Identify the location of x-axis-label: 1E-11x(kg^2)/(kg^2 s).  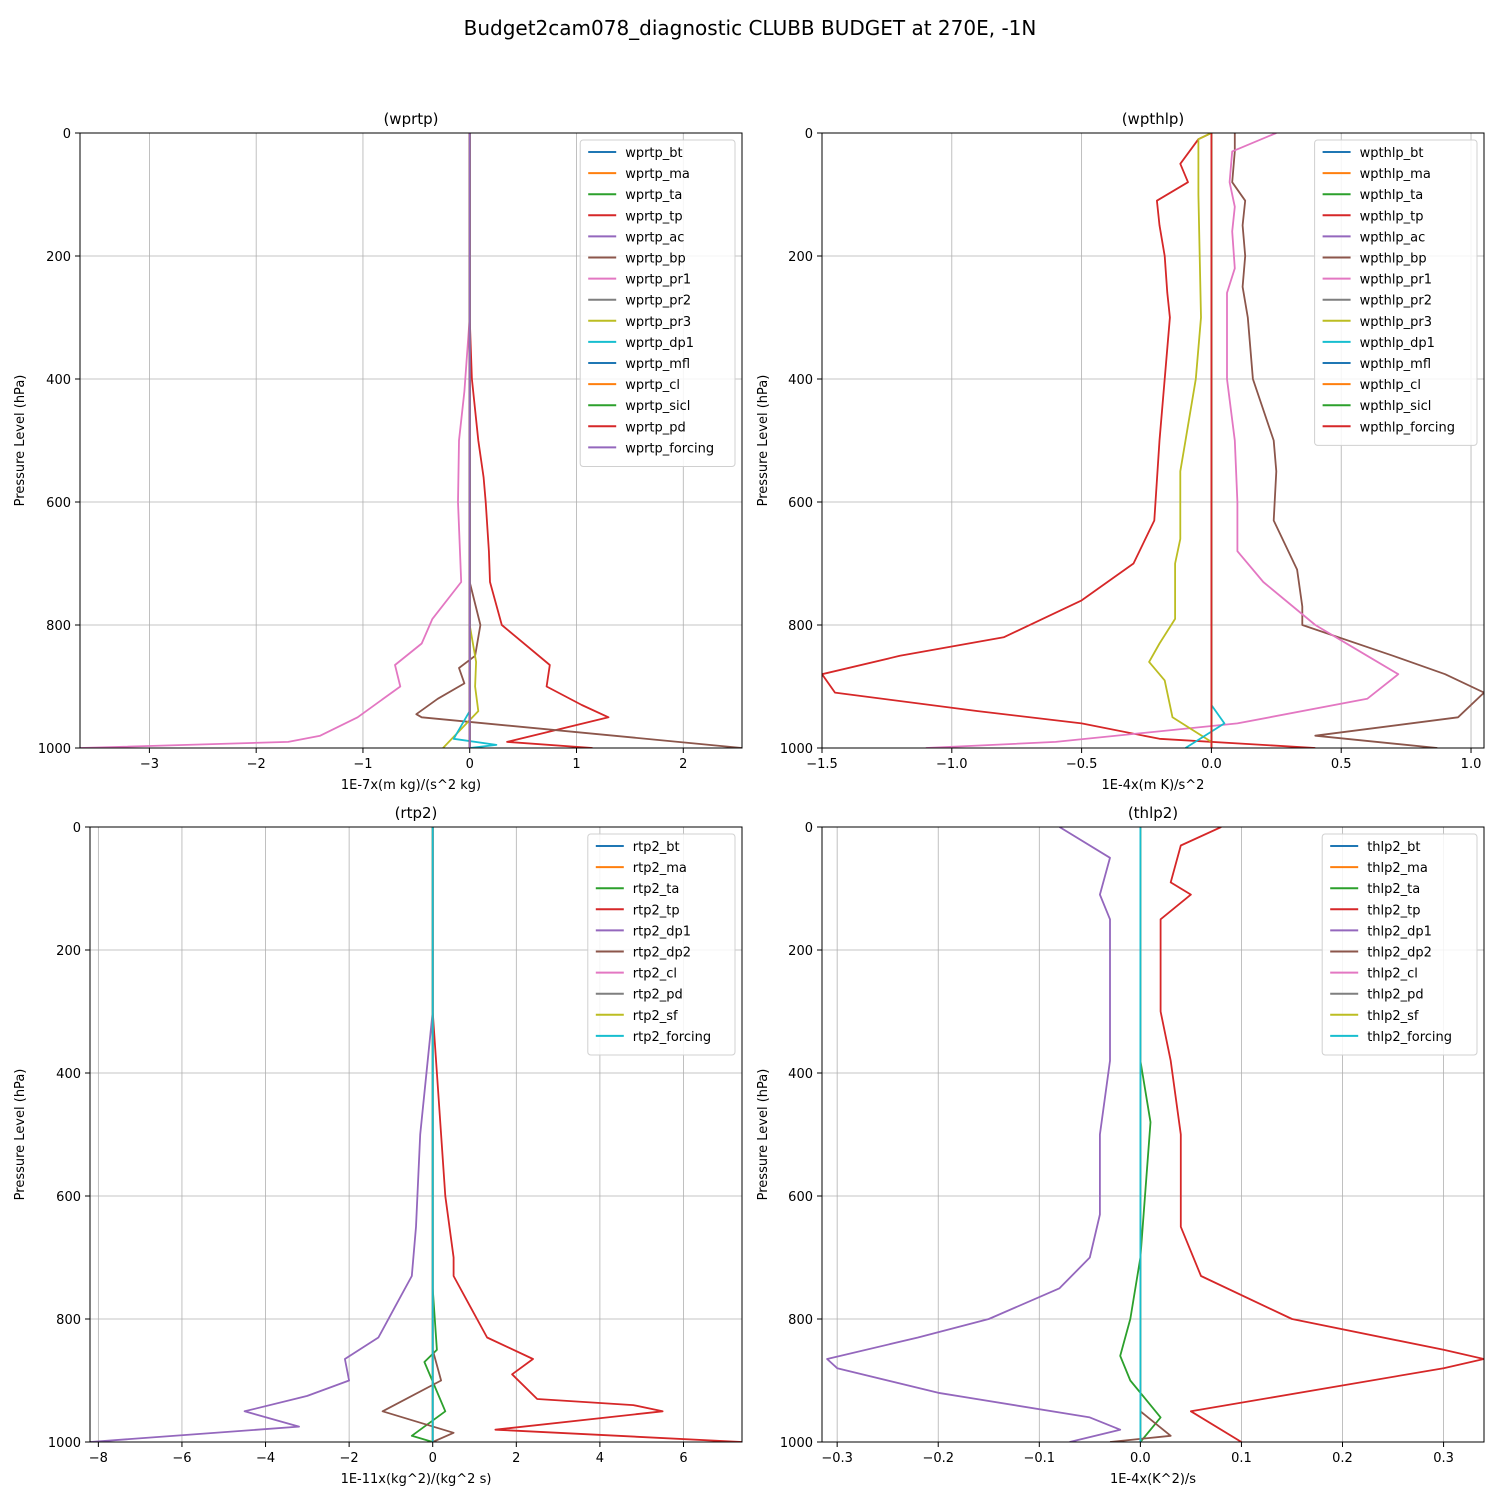
(416, 1479).